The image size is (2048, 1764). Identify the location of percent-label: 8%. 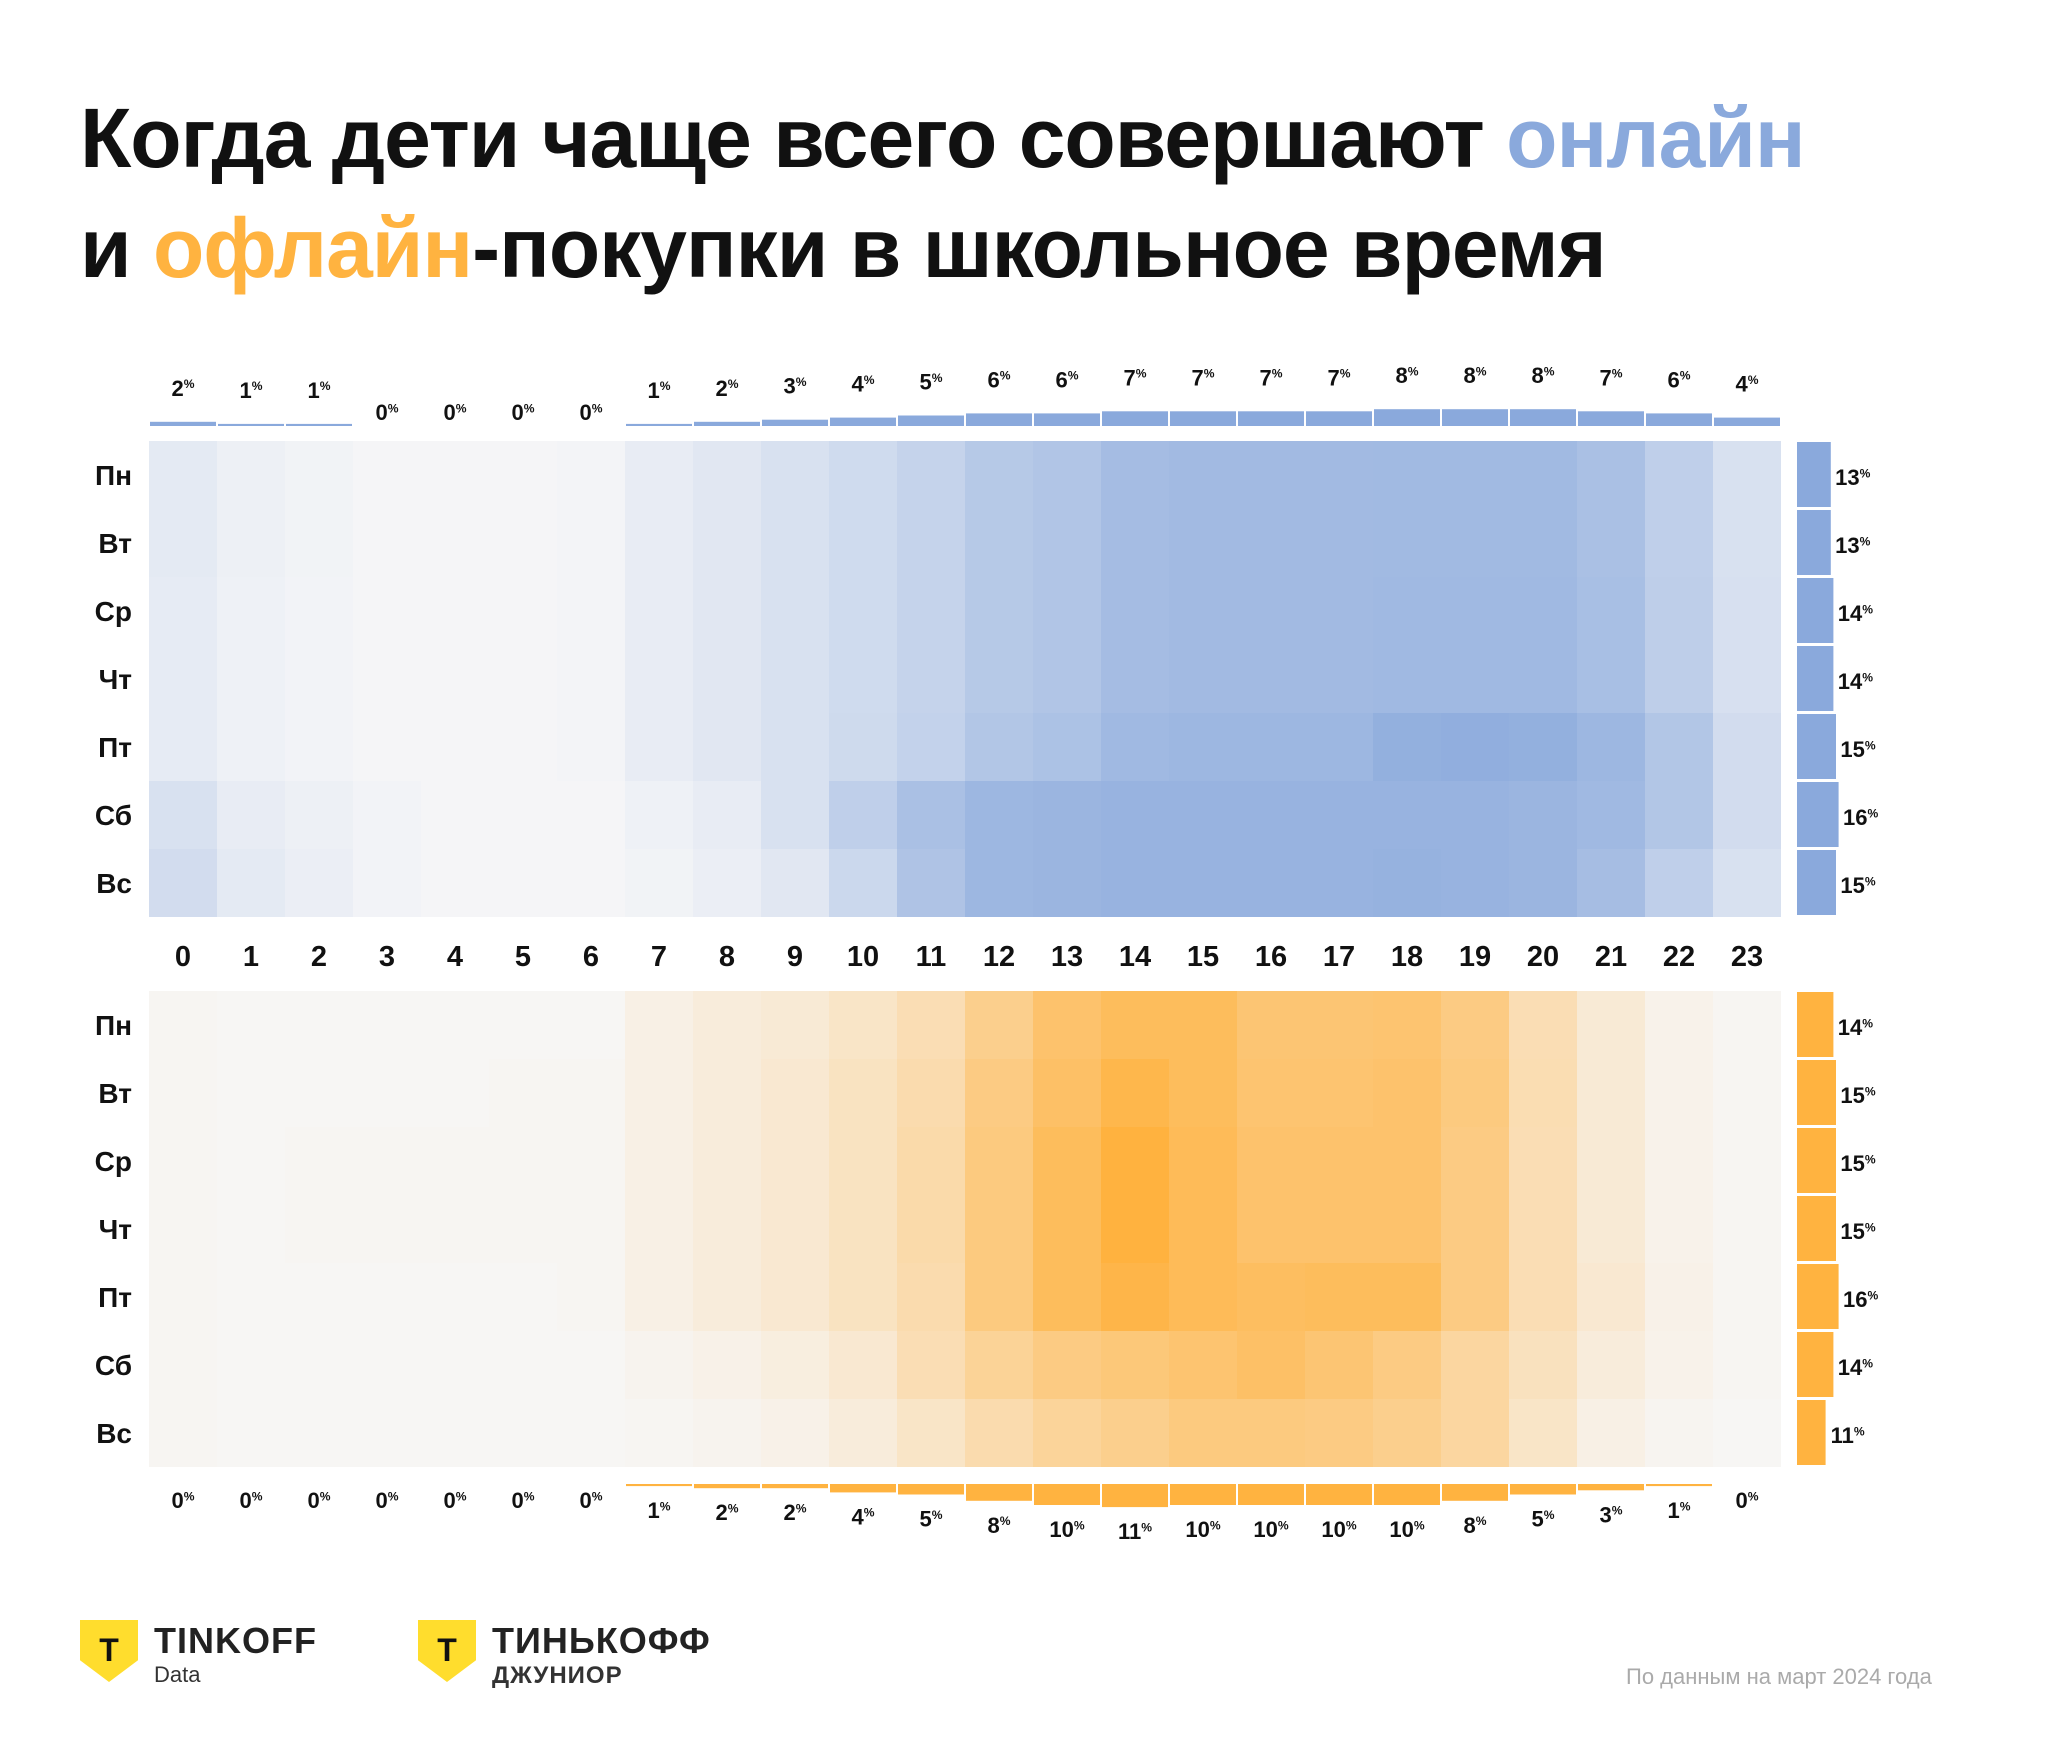
(1542, 375).